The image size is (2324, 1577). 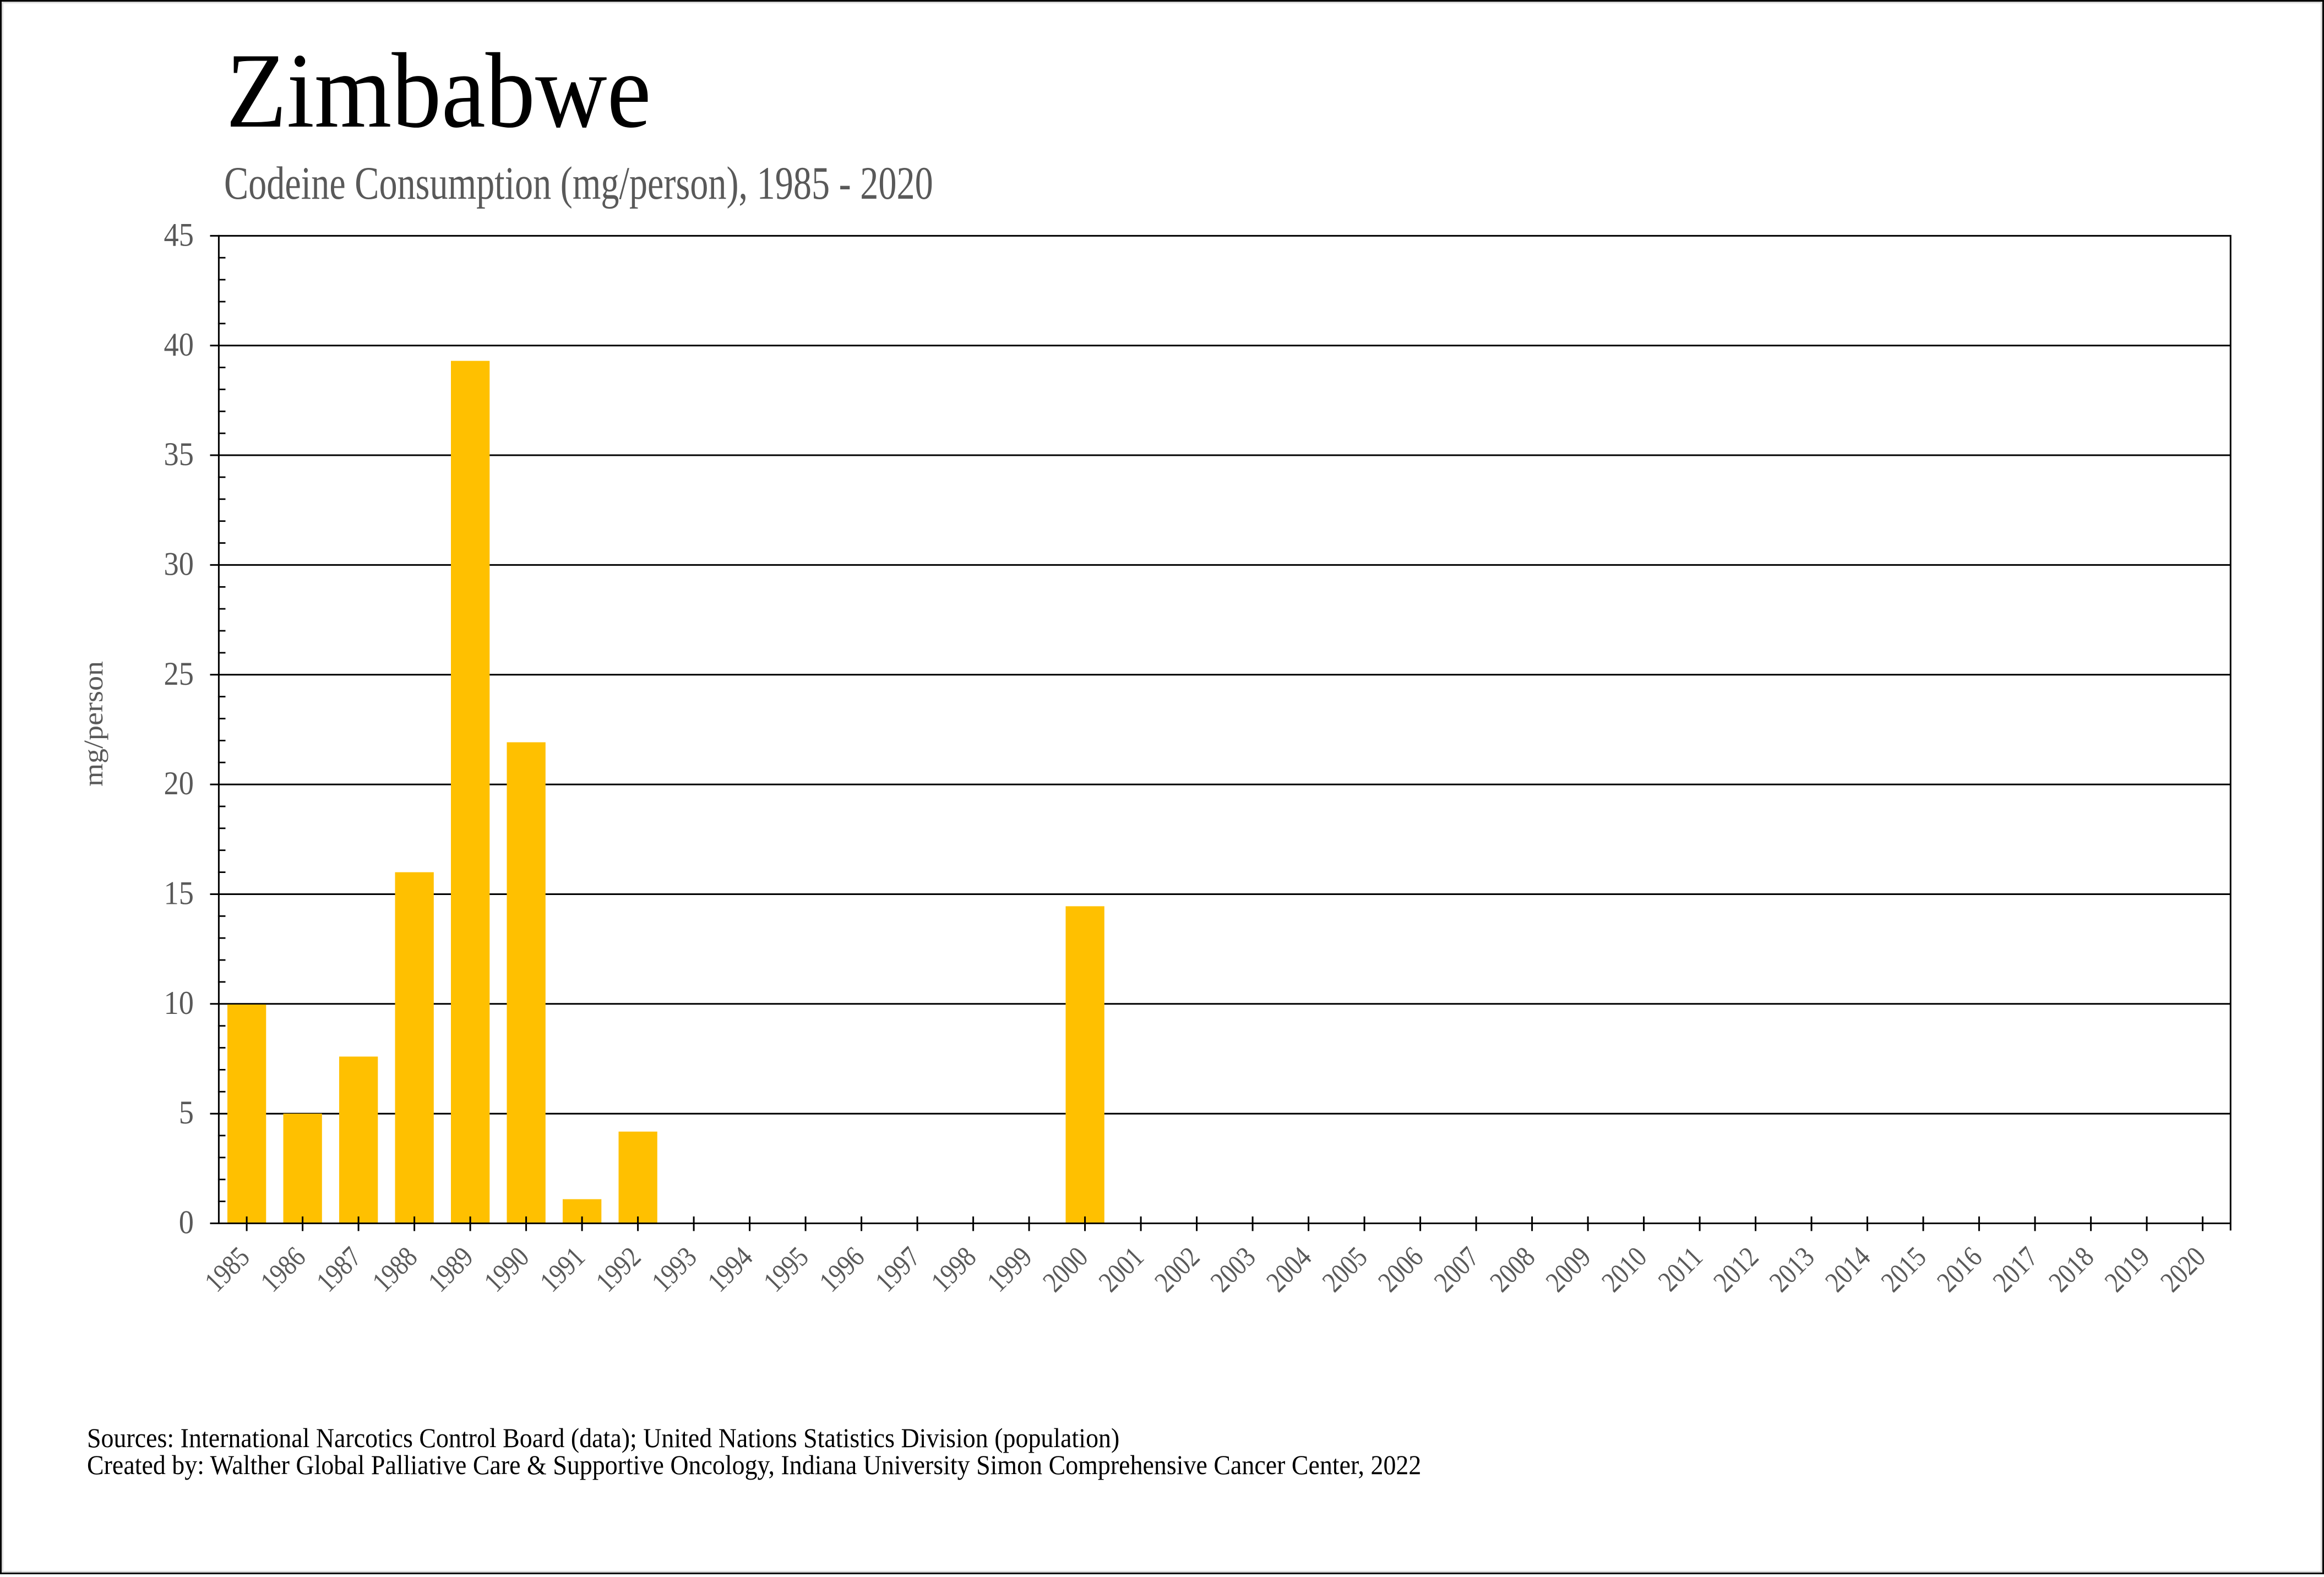 I want to click on svg-text: 40, so click(x=179, y=344).